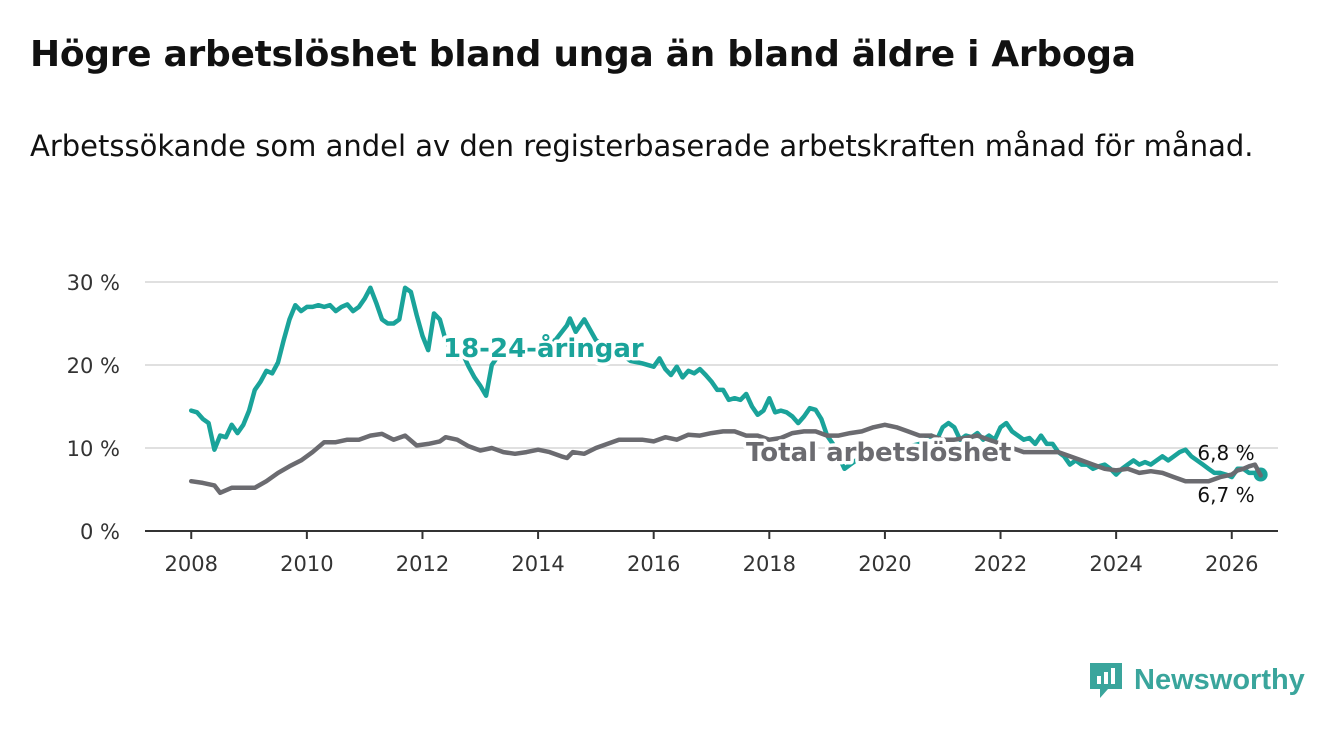 The image size is (1340, 734). I want to click on end-value-youth: 6,8 %, so click(1225, 453).